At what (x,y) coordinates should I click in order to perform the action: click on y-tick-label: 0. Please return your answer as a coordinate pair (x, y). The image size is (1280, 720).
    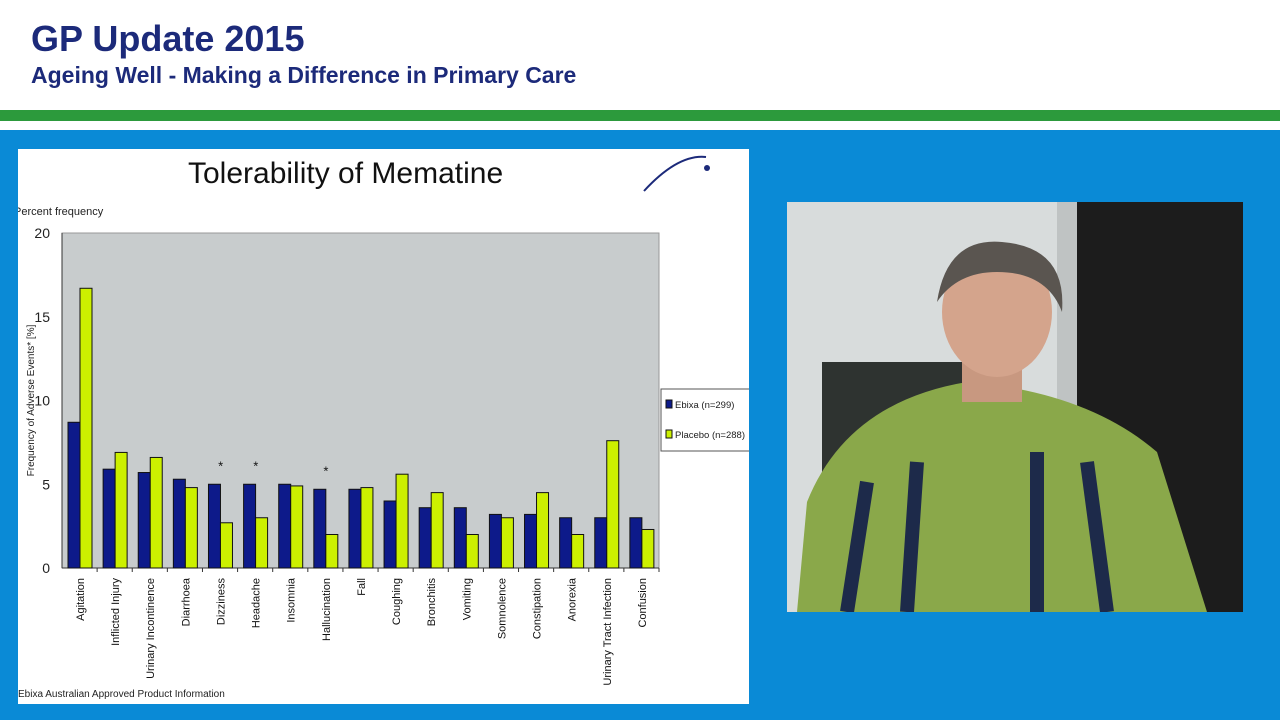
    Looking at the image, I should click on (46, 568).